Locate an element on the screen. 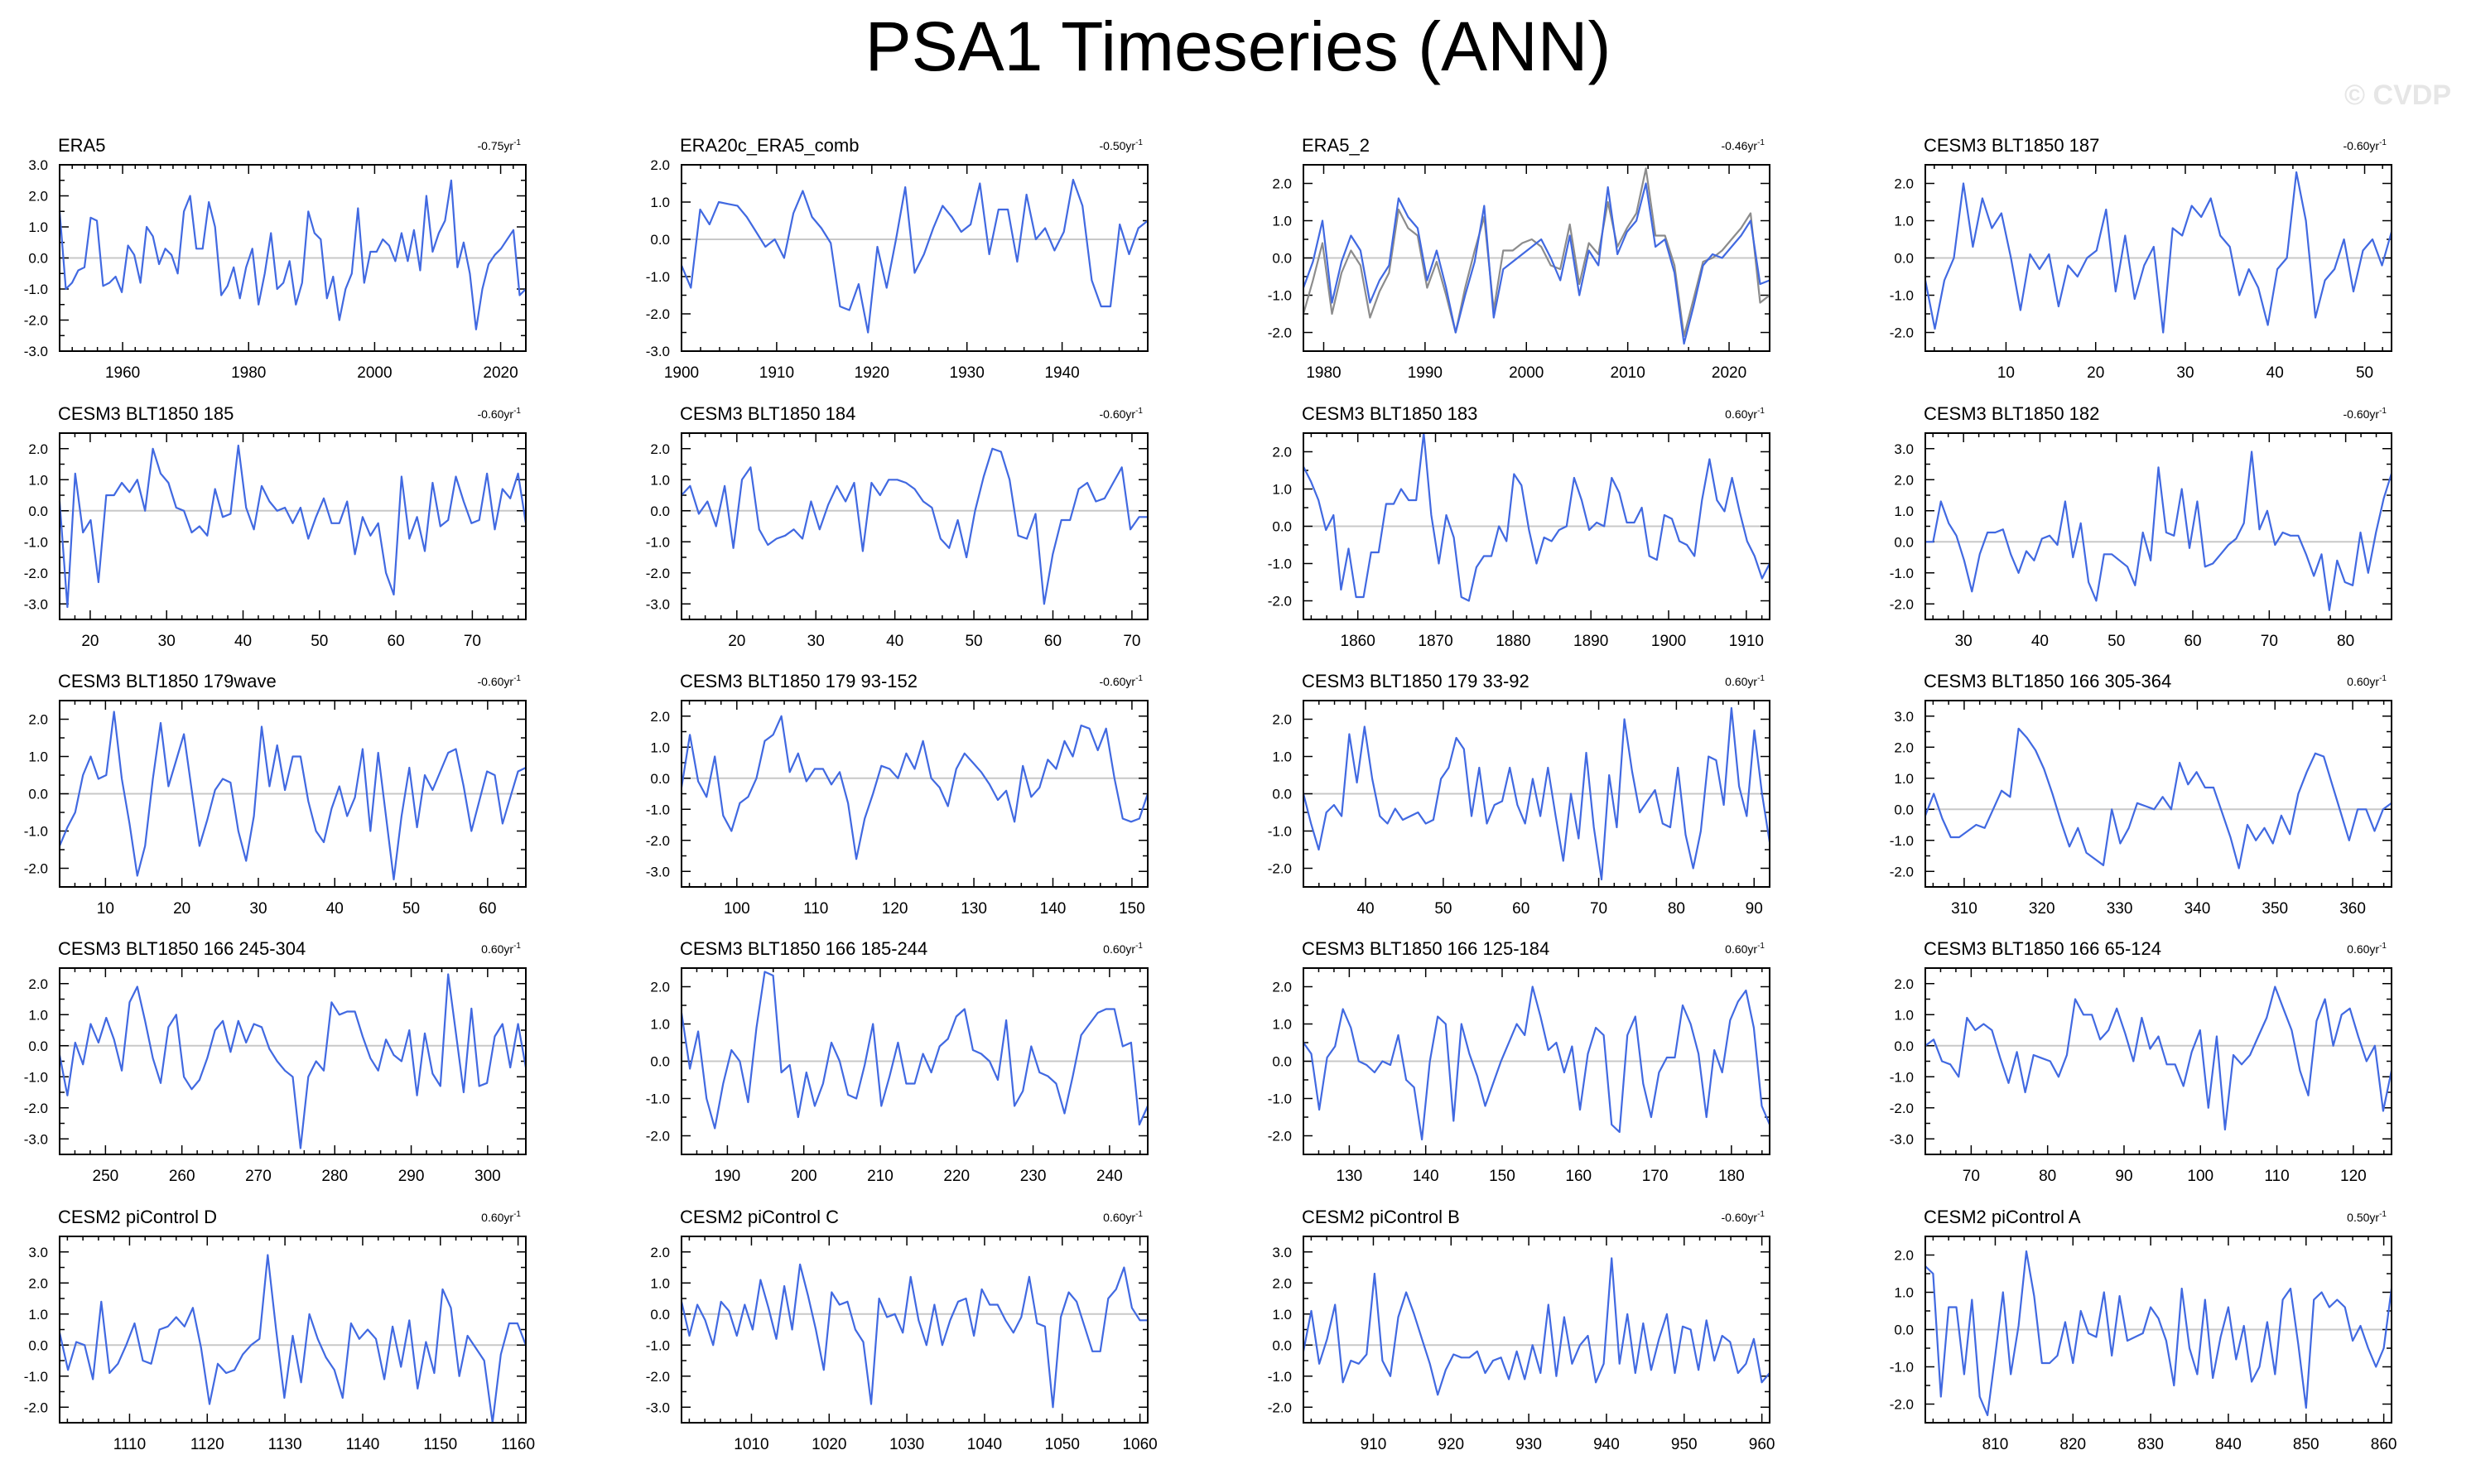 Image resolution: width=2476 pixels, height=1484 pixels. y-tick-label: -3.0 is located at coordinates (658, 1407).